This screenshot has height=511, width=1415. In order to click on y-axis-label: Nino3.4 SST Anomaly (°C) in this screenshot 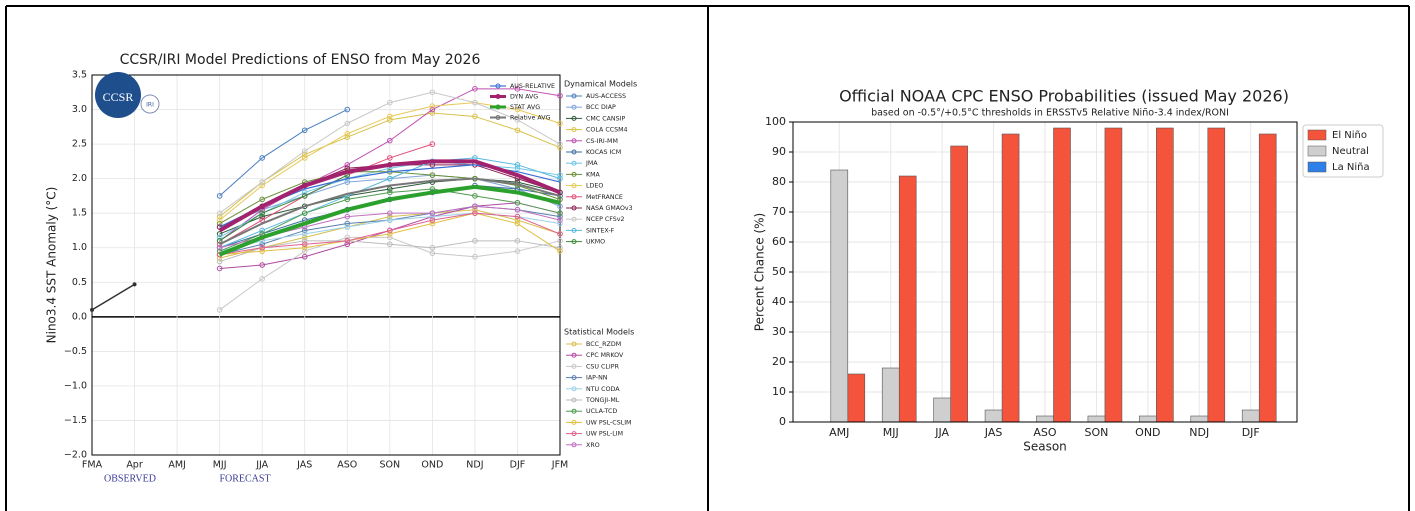, I will do `click(52, 265)`.